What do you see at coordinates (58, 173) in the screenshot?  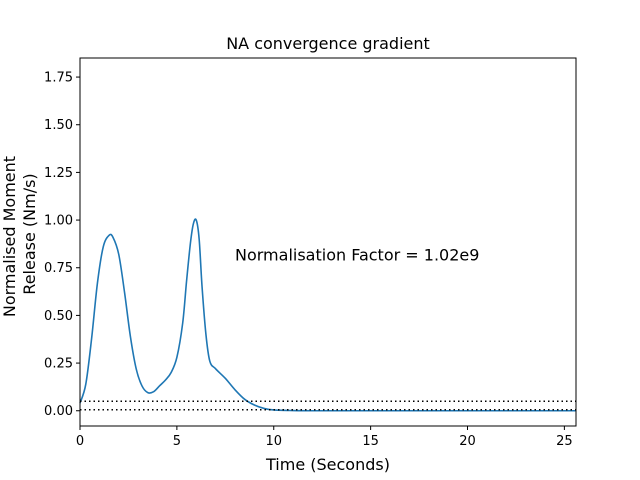 I see `y-tick-label: 1.25` at bounding box center [58, 173].